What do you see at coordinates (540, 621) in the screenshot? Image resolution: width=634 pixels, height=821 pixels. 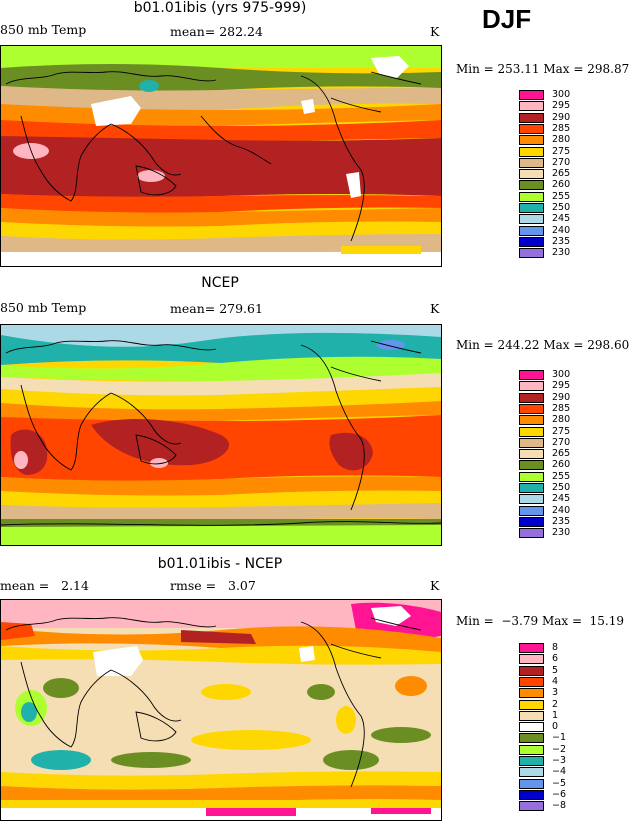 I see `panel3-minmax: Min = −3.79 Max = 15.19` at bounding box center [540, 621].